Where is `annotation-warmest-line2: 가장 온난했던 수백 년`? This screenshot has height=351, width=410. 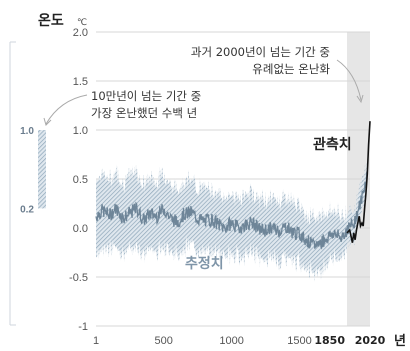 annotation-warmest-line2: 가장 온난했던 수백 년 is located at coordinates (144, 113).